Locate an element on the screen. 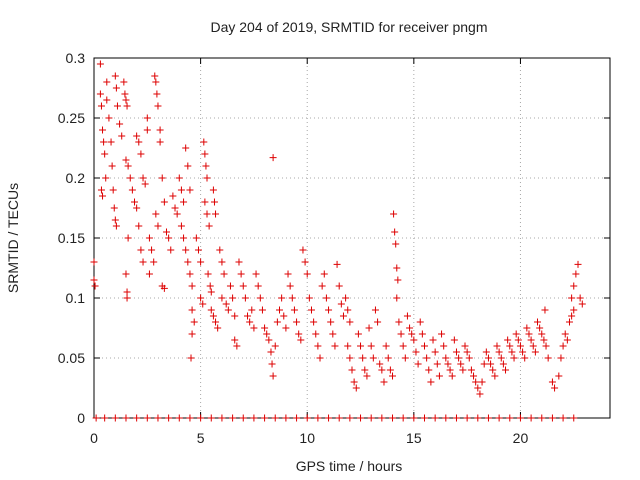 The image size is (640, 480). y-tick-label: 0.2 is located at coordinates (76, 178).